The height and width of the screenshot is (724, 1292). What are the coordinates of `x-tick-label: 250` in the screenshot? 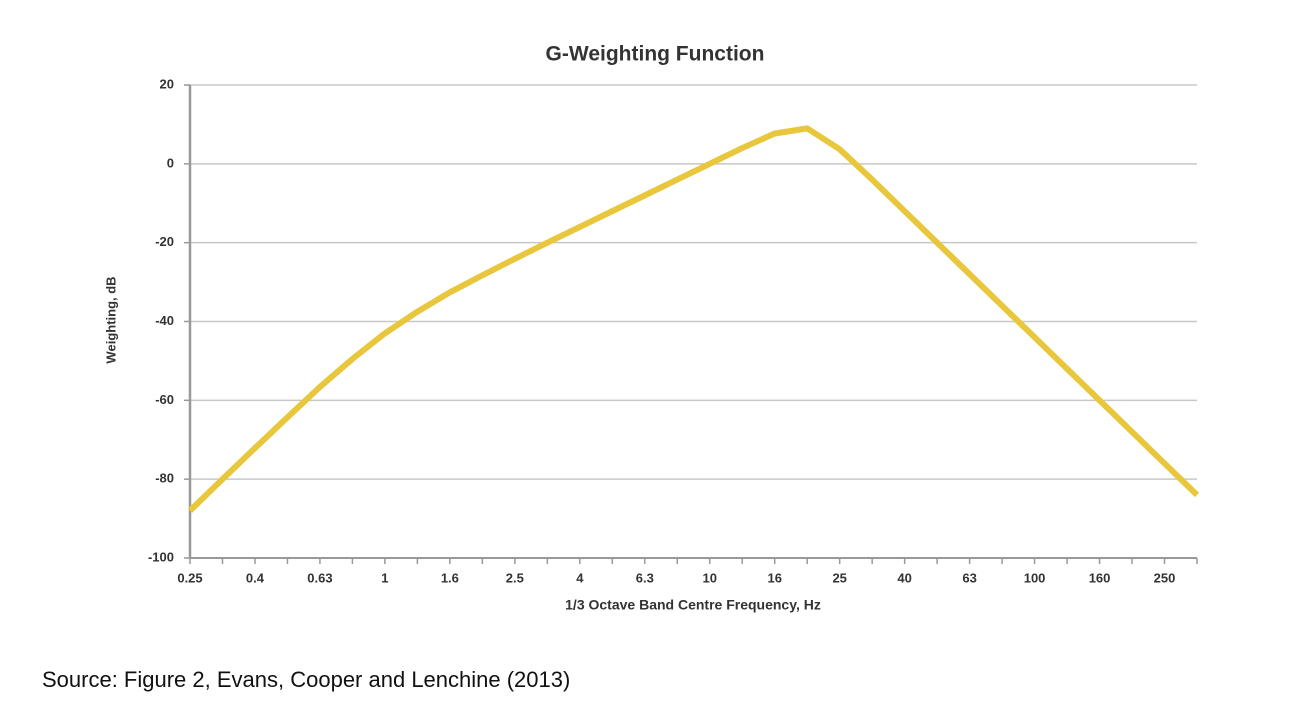 It's located at (1165, 577).